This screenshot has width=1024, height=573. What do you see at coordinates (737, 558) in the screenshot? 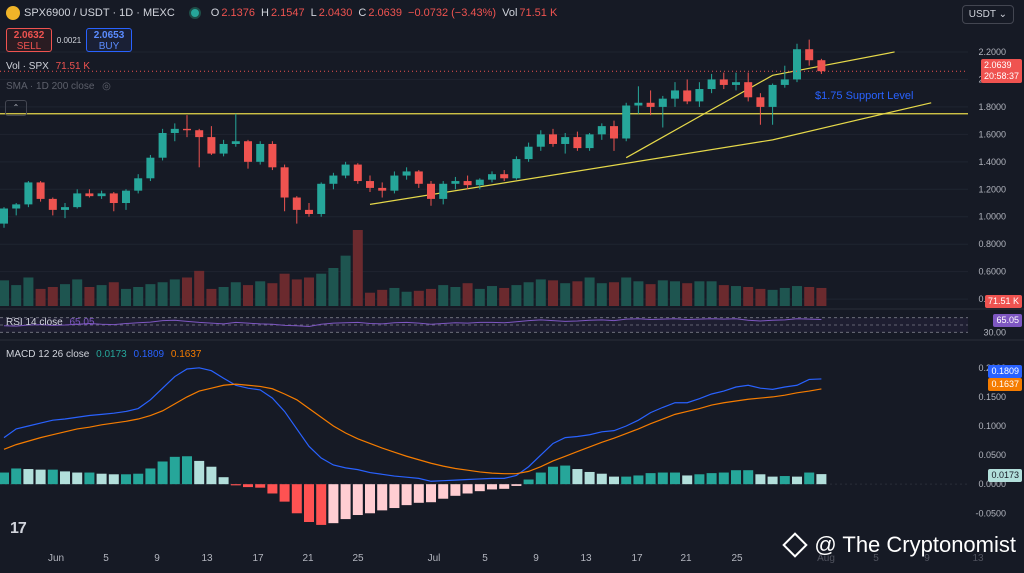
I see `x-axis-label: 25` at bounding box center [737, 558].